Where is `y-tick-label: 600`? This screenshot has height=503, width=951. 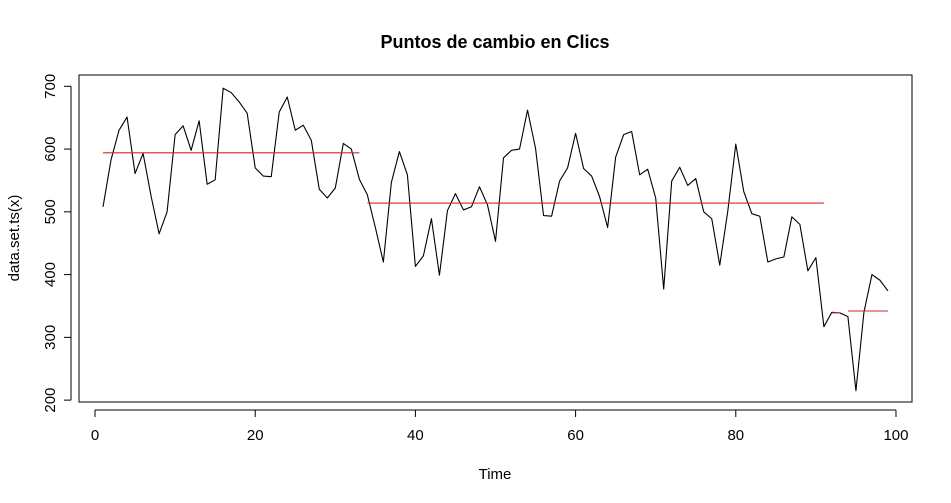
y-tick-label: 600 is located at coordinates (50, 149).